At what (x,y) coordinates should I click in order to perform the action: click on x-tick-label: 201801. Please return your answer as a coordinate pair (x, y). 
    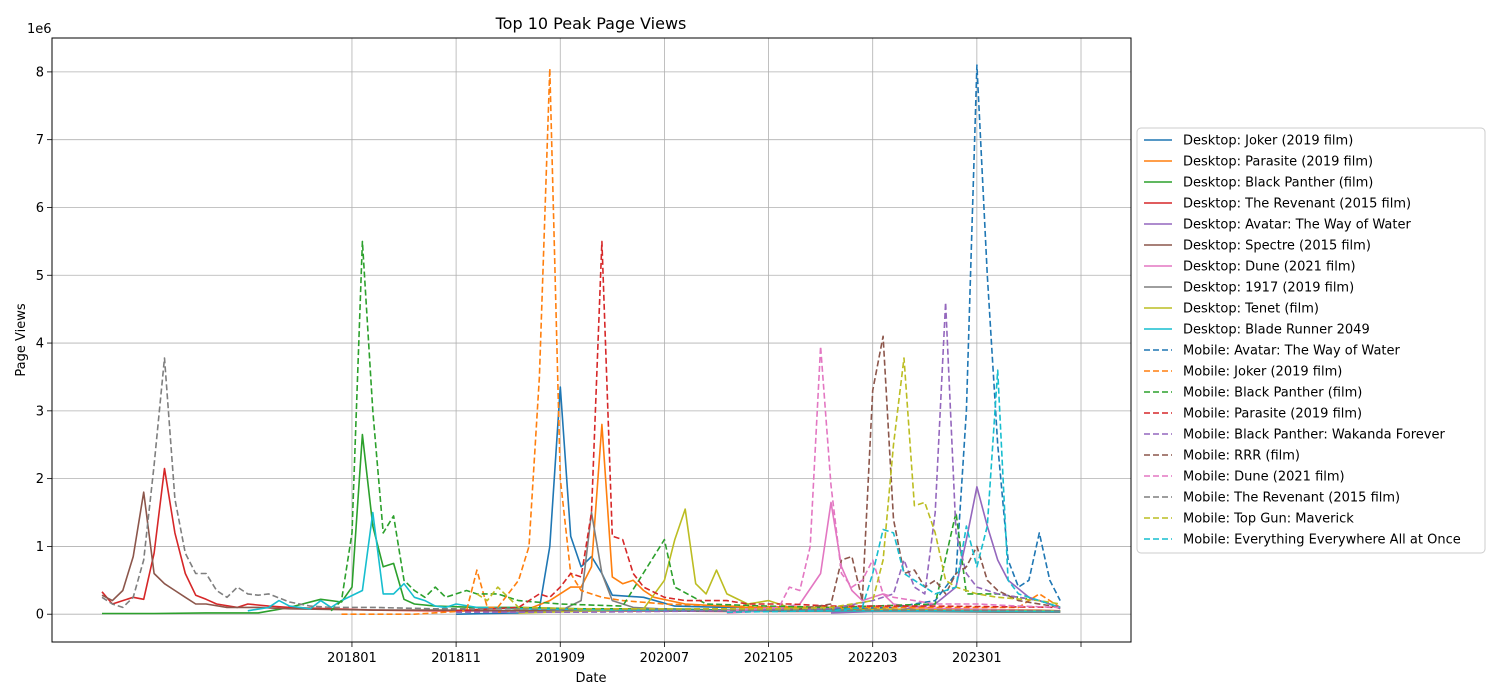
    Looking at the image, I should click on (352, 658).